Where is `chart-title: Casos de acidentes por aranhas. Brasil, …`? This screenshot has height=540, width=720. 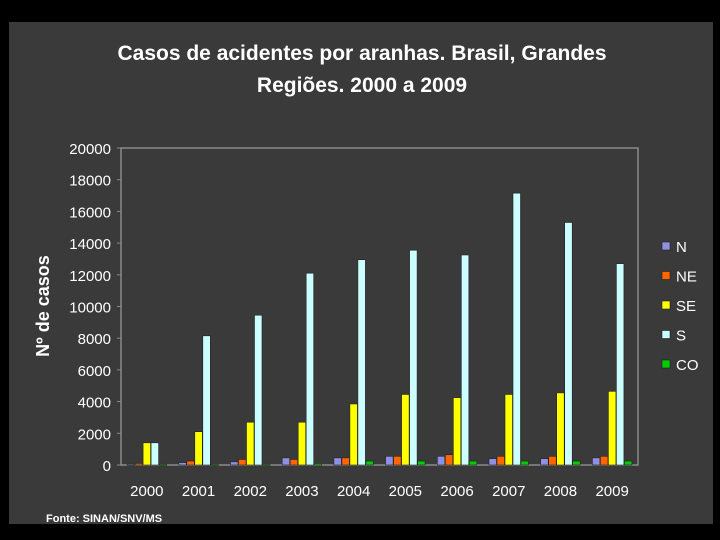 chart-title: Casos de acidentes por aranhas. Brasil, … is located at coordinates (360, 70).